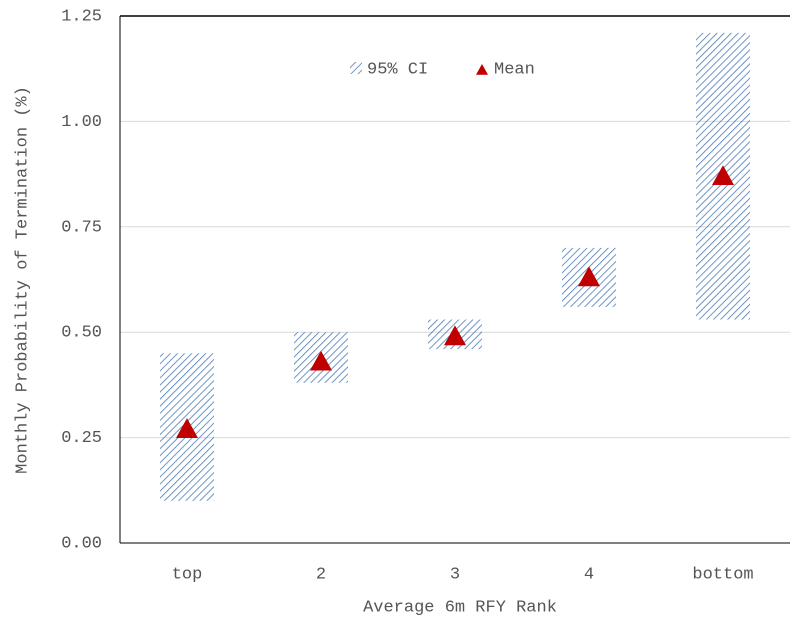 The height and width of the screenshot is (625, 791). I want to click on y-axis-label: Monthly Probability of Termination (%), so click(22, 280).